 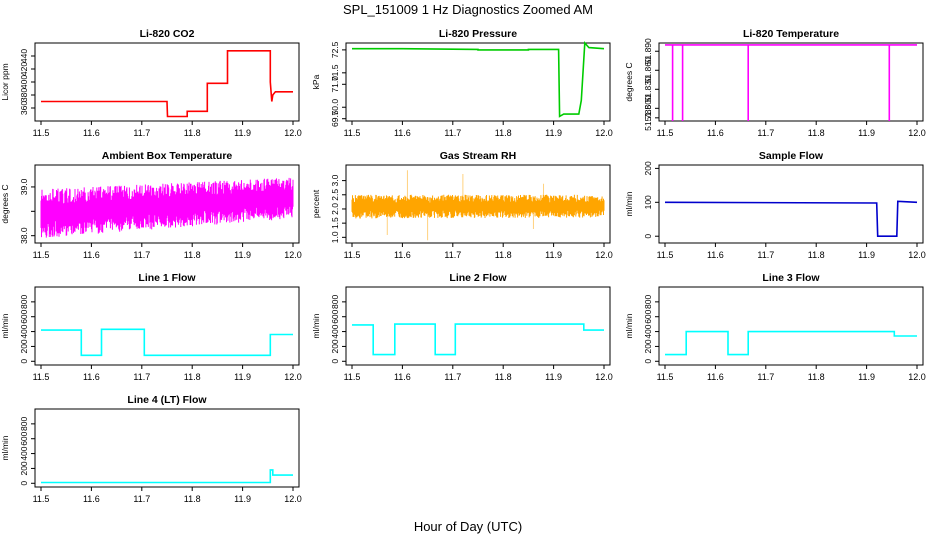 I want to click on y-tick-label: 1.5, so click(x=335, y=223).